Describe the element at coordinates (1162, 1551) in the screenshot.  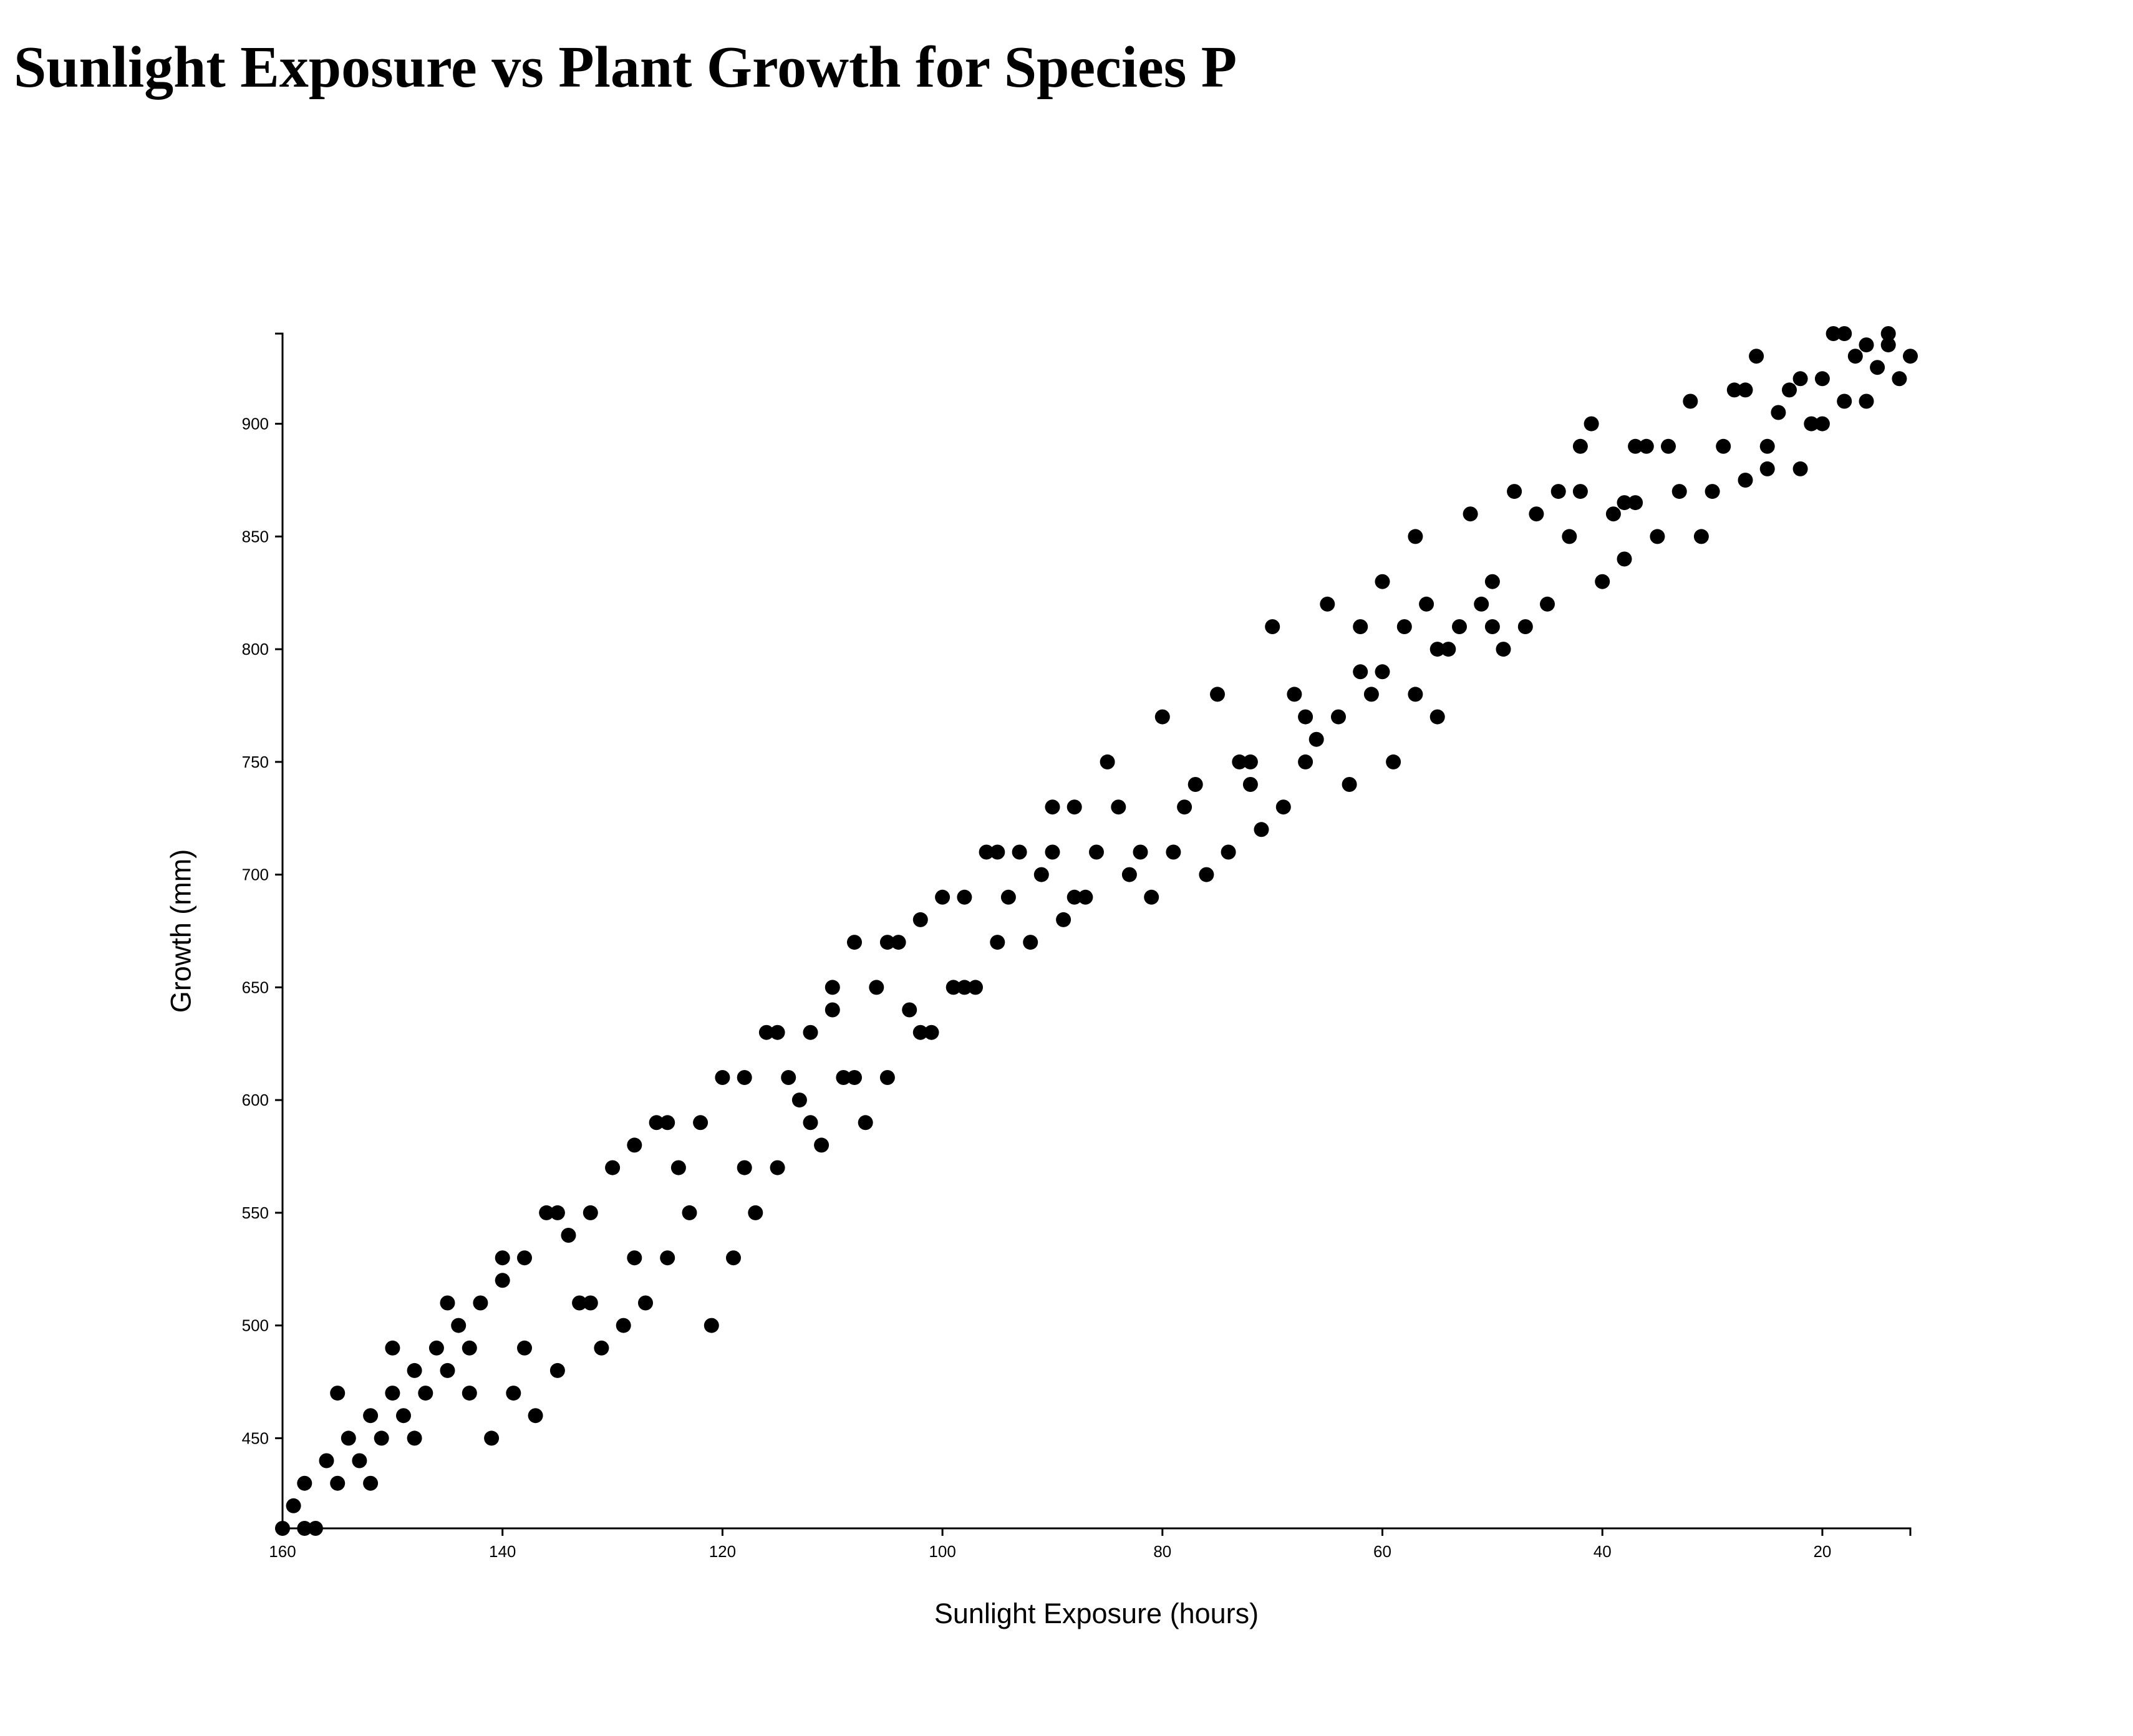
I see `x-tick-label: 80` at that location.